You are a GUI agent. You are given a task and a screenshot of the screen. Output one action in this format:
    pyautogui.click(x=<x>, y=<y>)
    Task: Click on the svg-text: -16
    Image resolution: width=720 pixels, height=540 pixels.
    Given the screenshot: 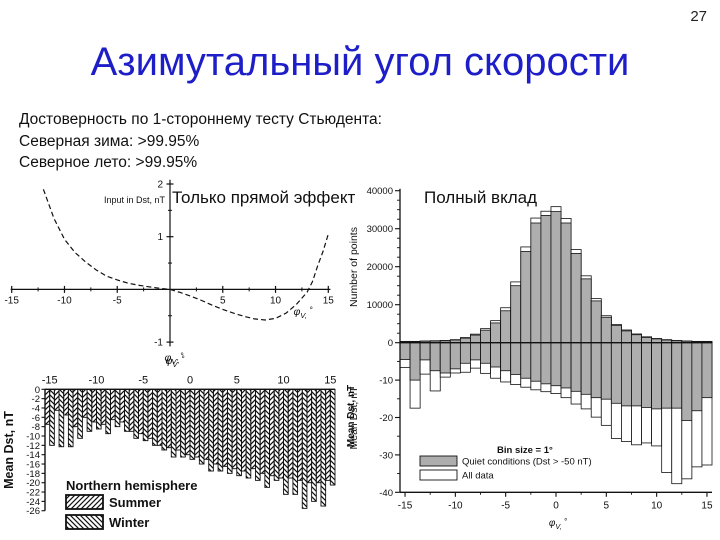 What is the action you would take?
    pyautogui.click(x=33, y=465)
    